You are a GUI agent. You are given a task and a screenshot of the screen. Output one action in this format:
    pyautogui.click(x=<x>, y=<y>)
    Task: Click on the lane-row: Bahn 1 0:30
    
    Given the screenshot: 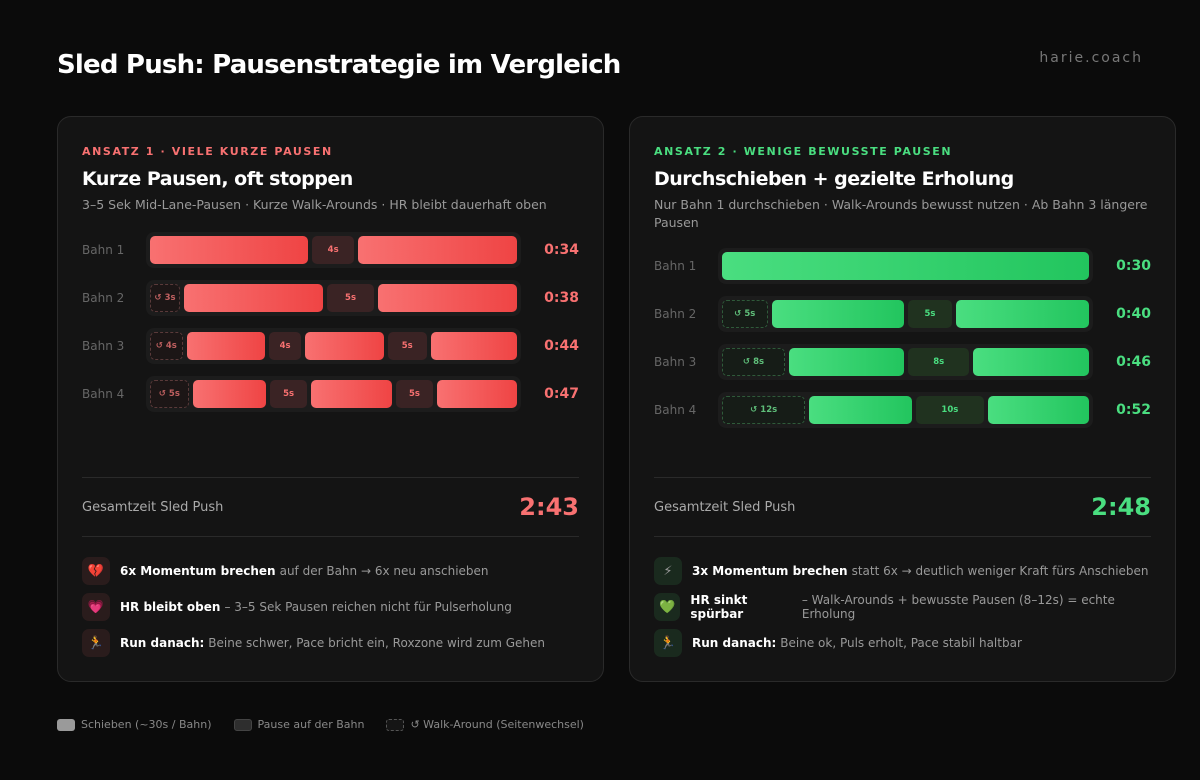 What is the action you would take?
    pyautogui.click(x=902, y=266)
    